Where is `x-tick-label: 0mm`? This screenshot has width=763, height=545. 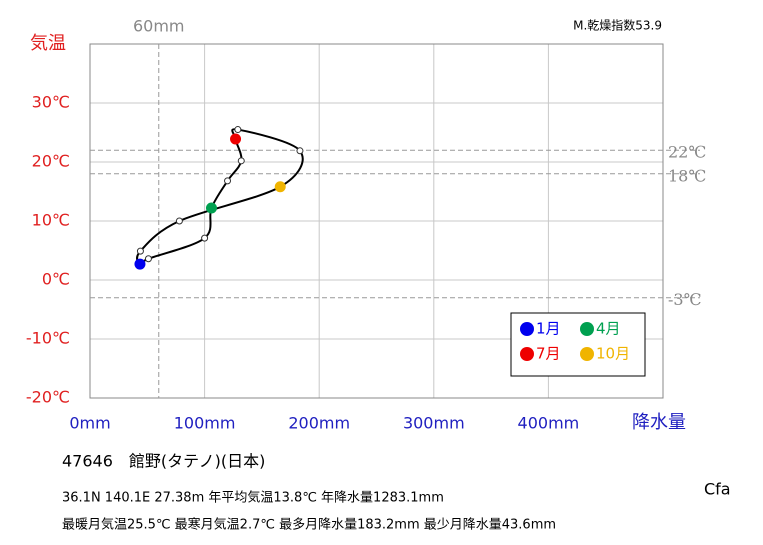 x-tick-label: 0mm is located at coordinates (89, 423).